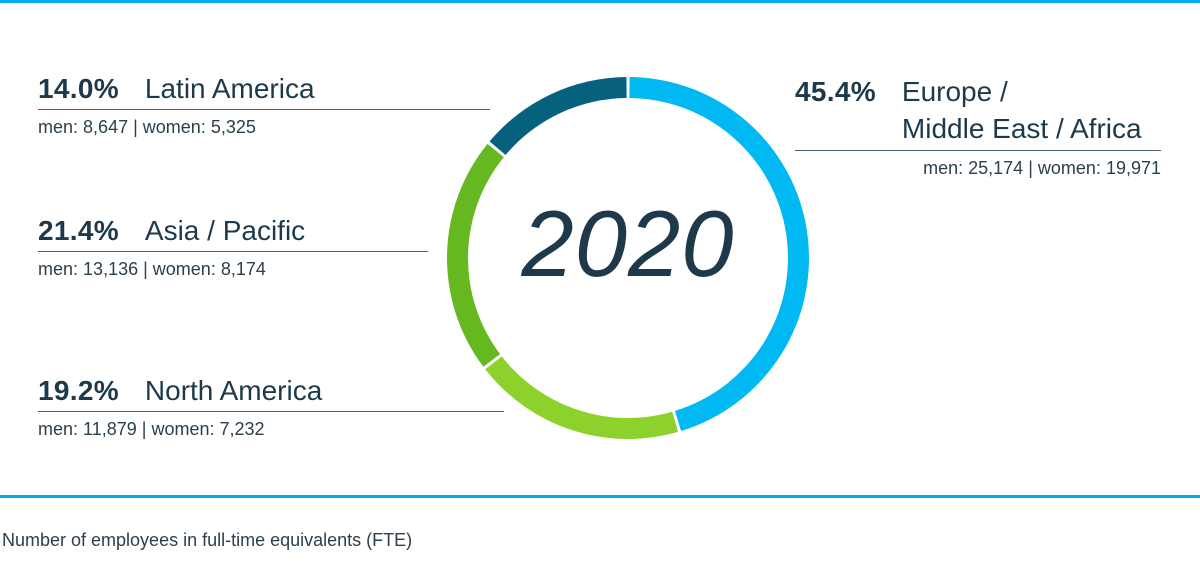 The image size is (1200, 582). Describe the element at coordinates (835, 91) in the screenshot. I see `europe-percent: 45.4%` at that location.